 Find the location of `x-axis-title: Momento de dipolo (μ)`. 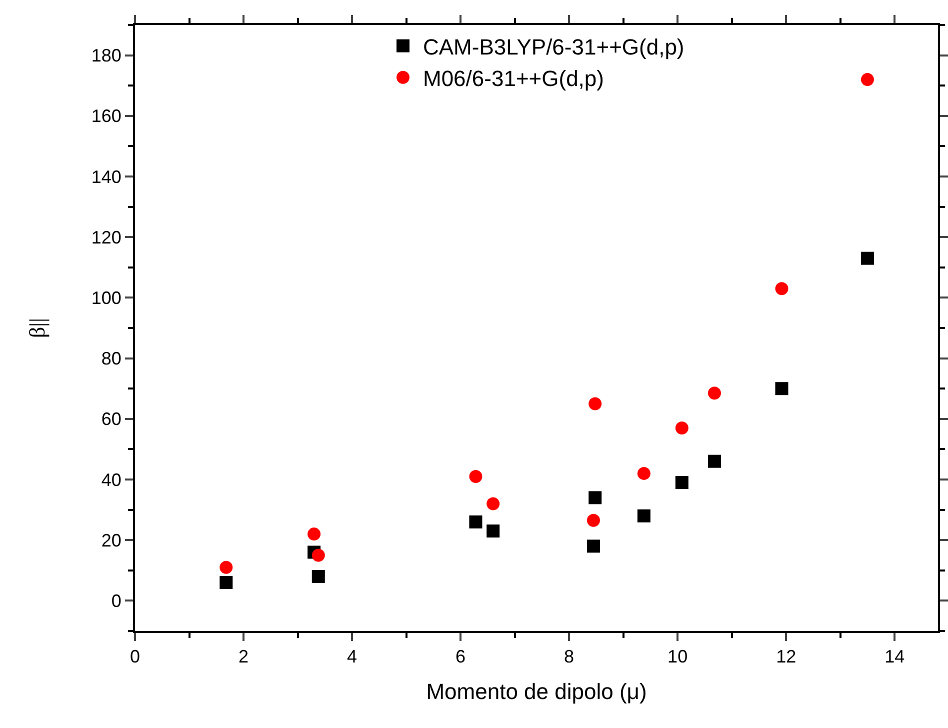

x-axis-title: Momento de dipolo (μ) is located at coordinates (536, 691).